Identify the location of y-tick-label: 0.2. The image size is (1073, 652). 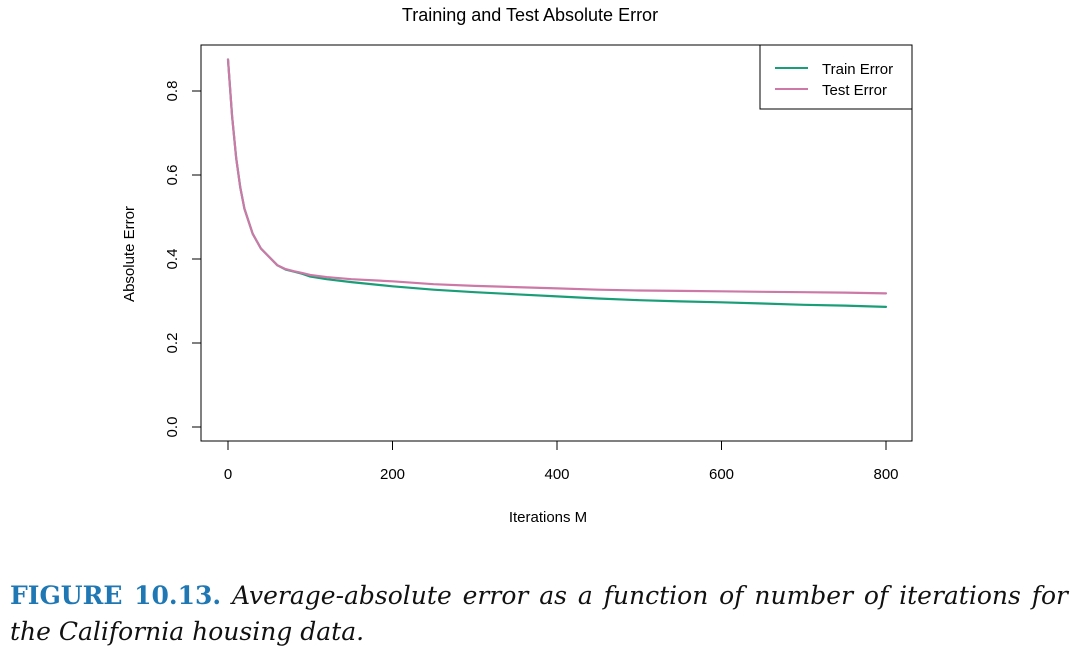
(172, 343).